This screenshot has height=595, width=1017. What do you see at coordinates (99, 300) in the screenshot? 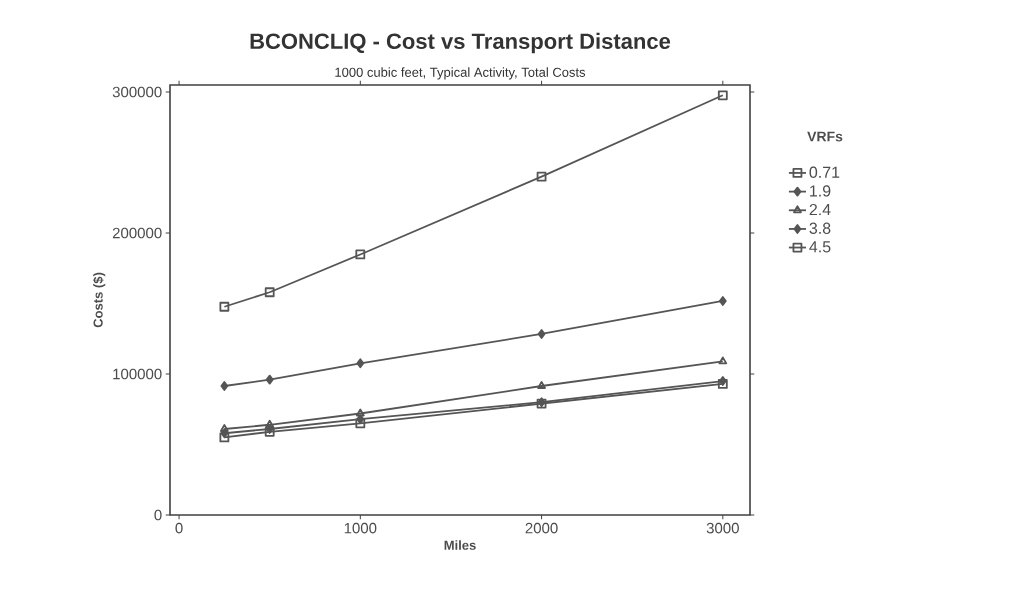
I see `y-axis-title: Costs ($)` at bounding box center [99, 300].